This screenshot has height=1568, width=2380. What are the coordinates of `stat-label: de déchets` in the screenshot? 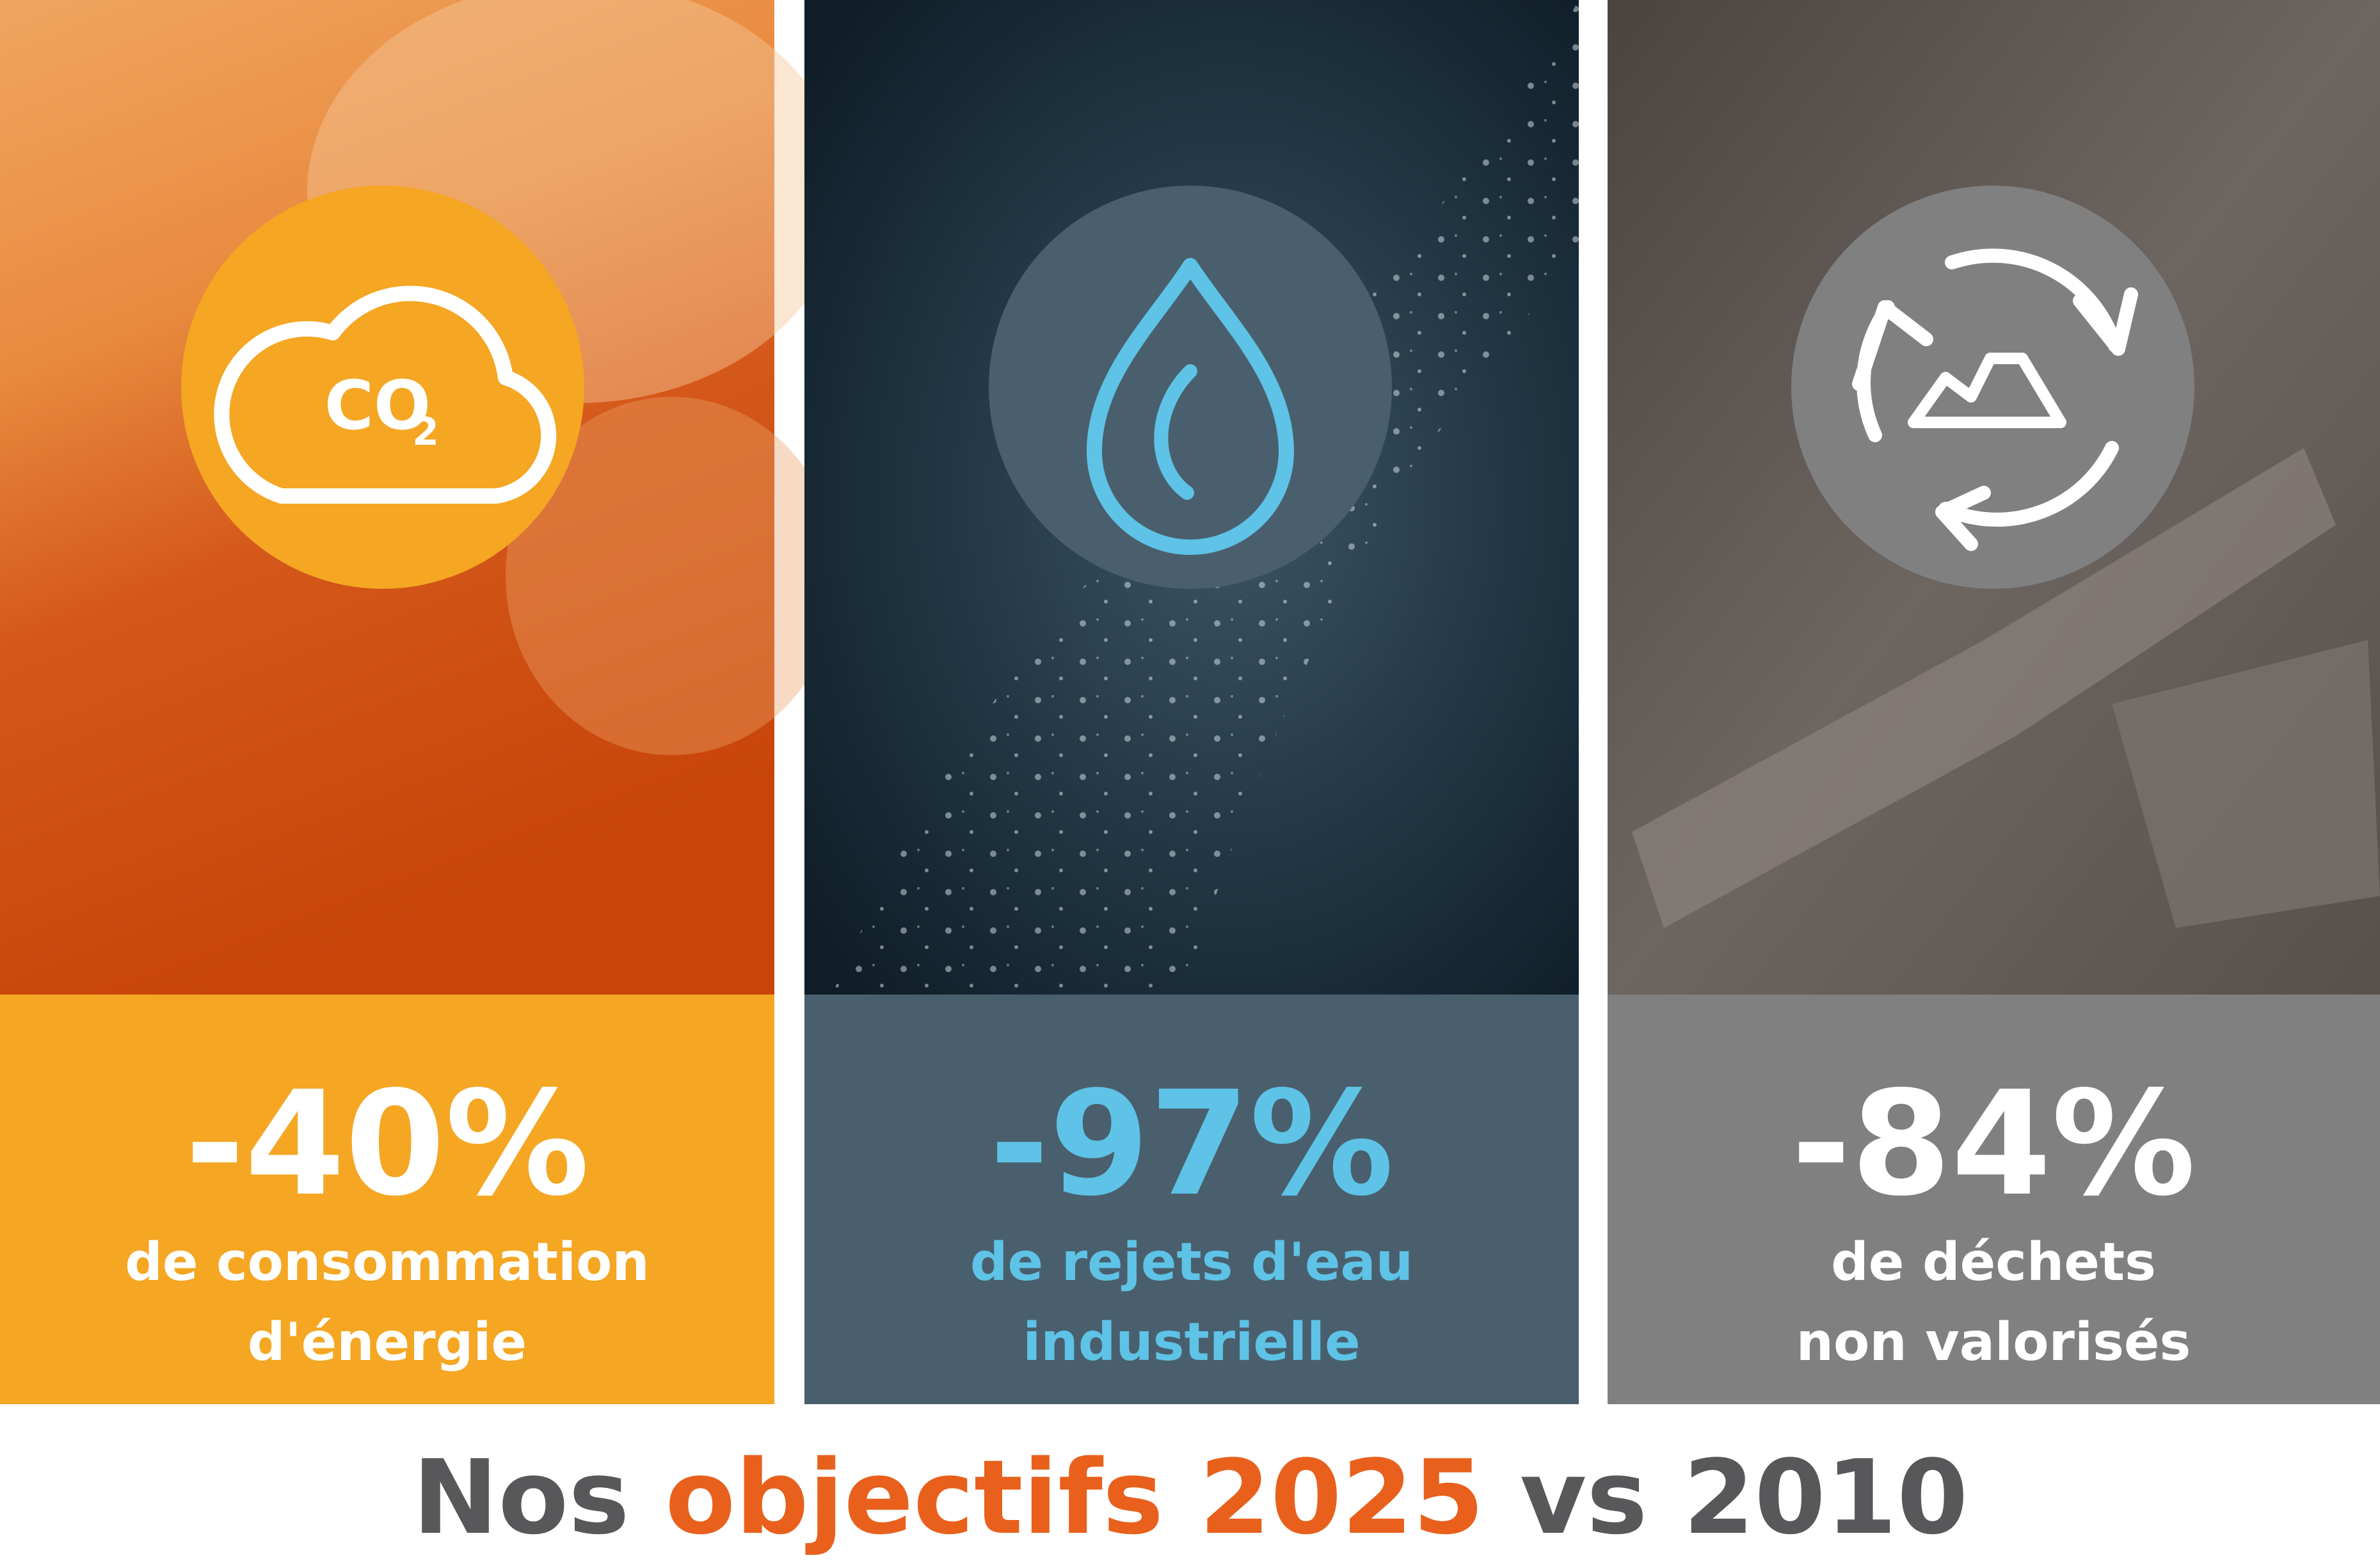 It's located at (1994, 1262).